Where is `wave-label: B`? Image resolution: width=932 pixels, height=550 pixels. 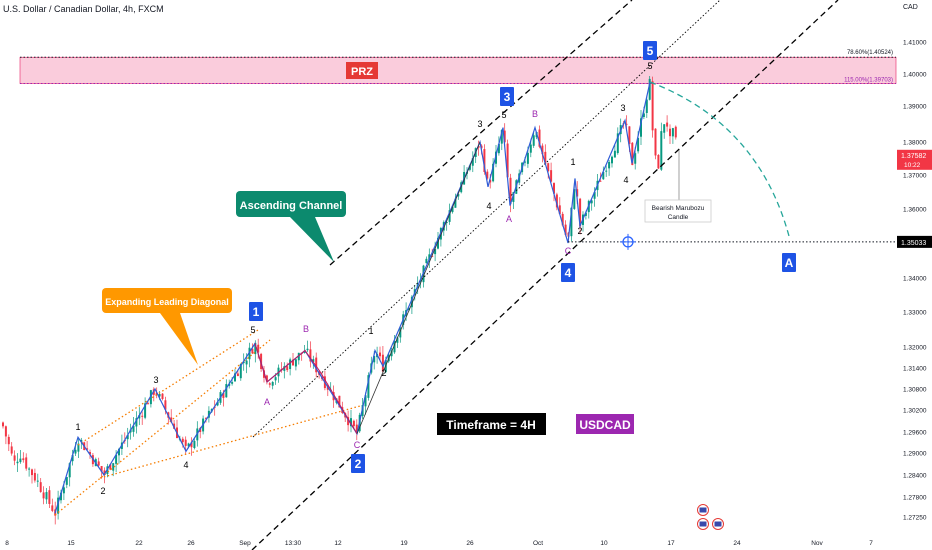
wave-label: B is located at coordinates (306, 329).